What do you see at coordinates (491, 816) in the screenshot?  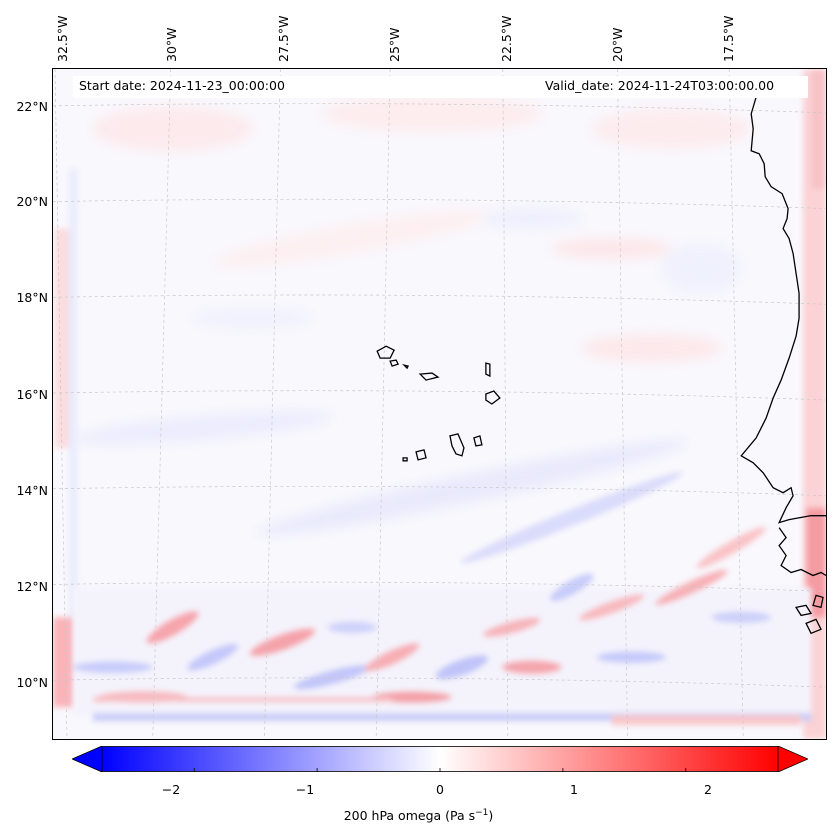 I see `colorbar-title-close: )` at bounding box center [491, 816].